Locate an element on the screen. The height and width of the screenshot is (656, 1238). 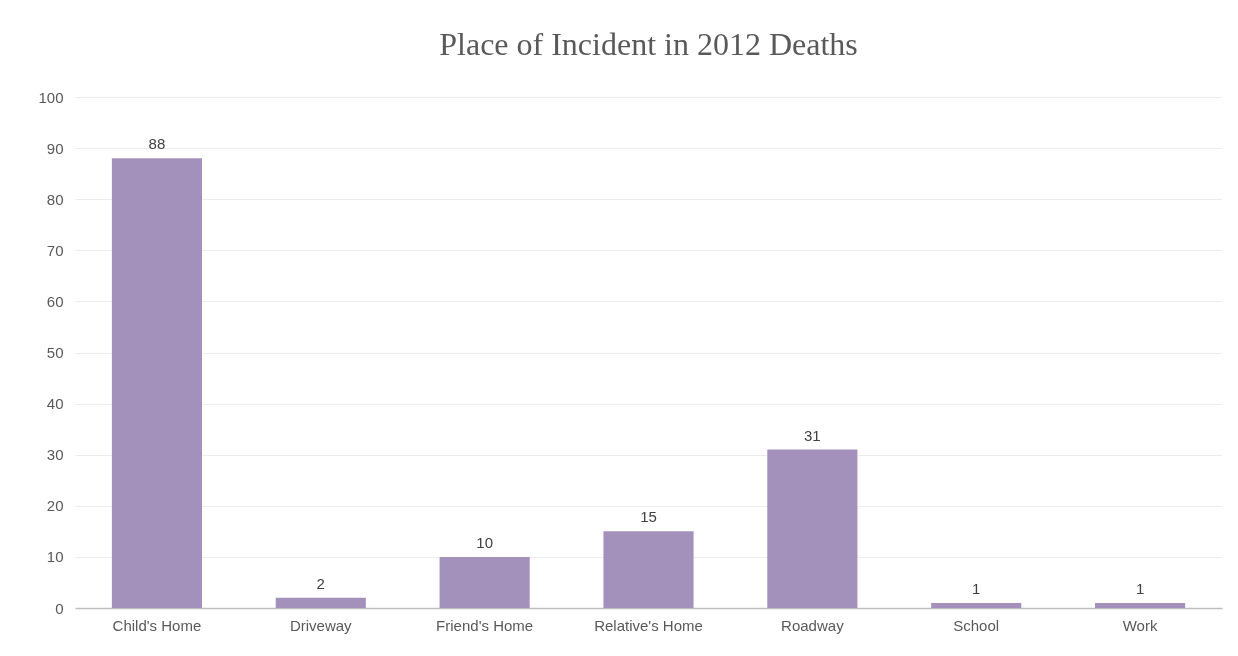
data-label: 88 is located at coordinates (157, 144).